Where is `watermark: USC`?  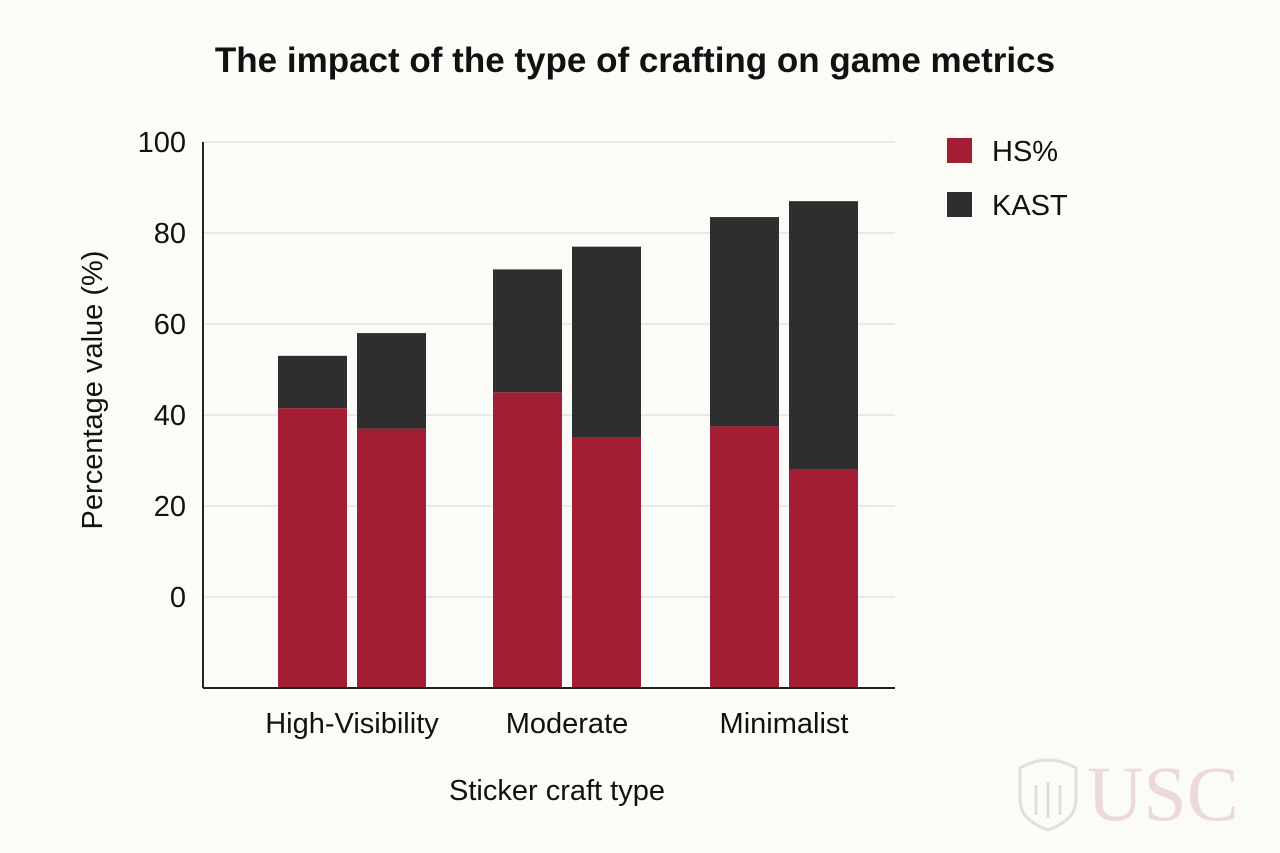
watermark: USC is located at coordinates (1128, 793).